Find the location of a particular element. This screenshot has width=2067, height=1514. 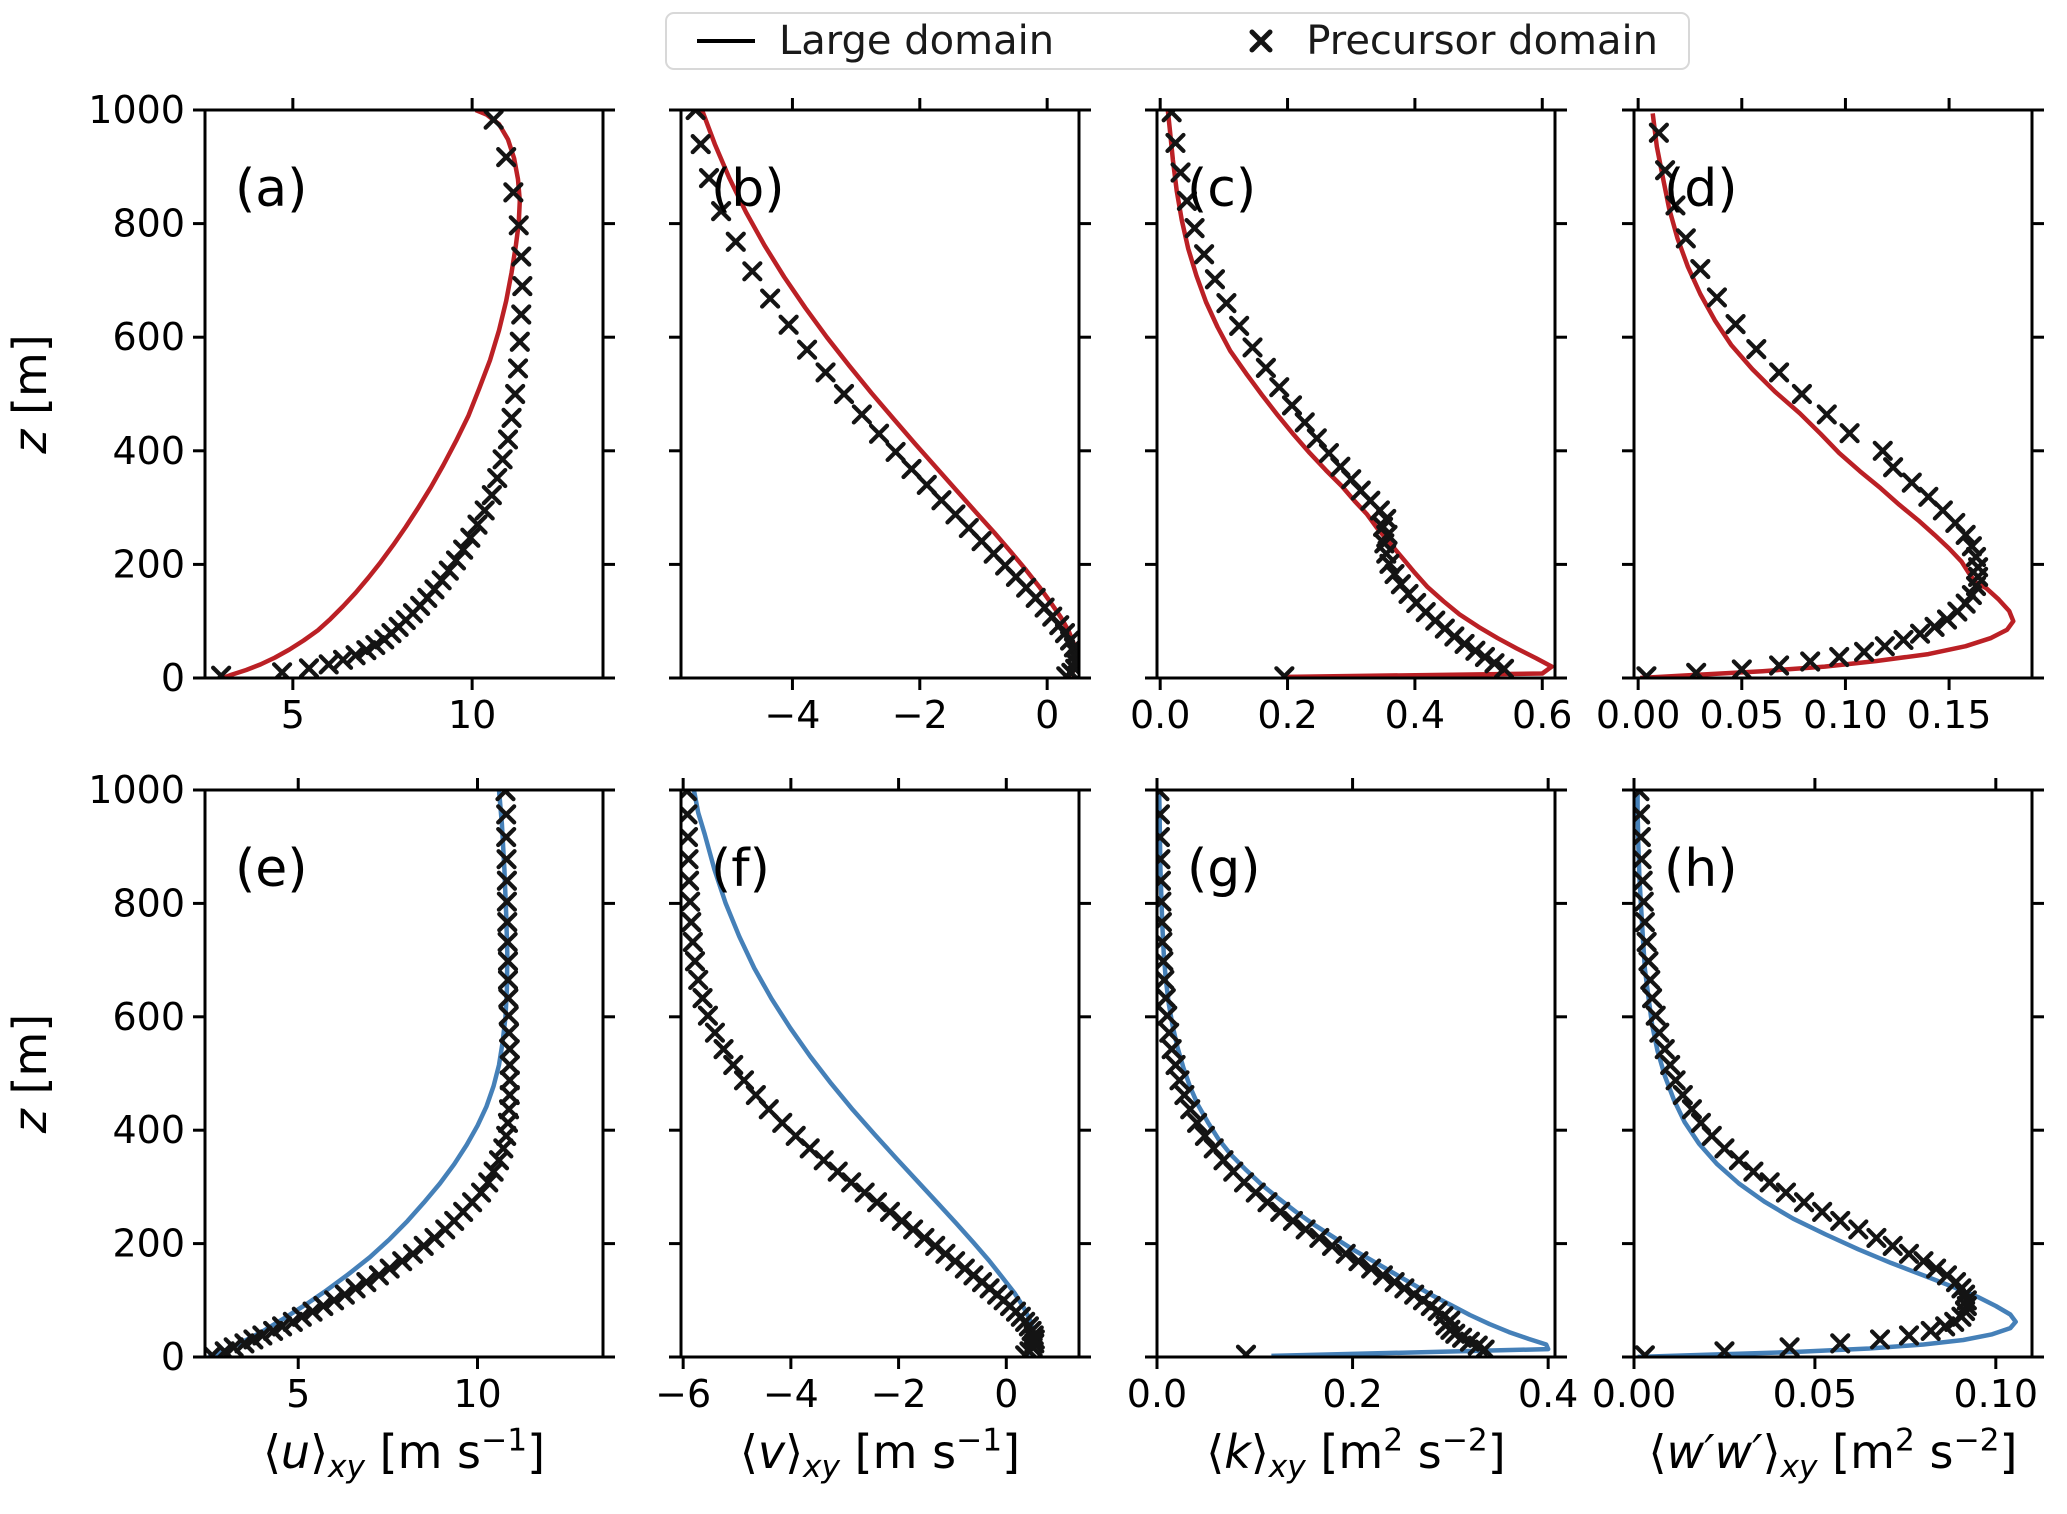

panel-d-xtick-label: 0.00 is located at coordinates (1638, 715).